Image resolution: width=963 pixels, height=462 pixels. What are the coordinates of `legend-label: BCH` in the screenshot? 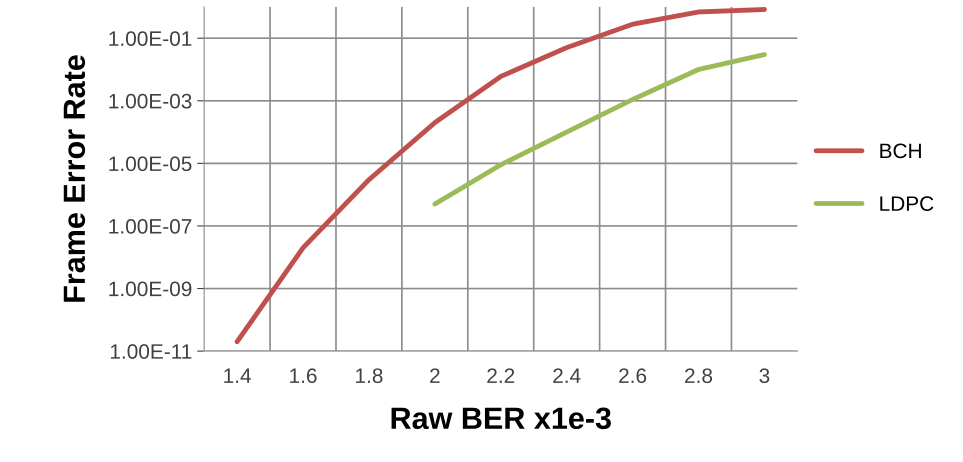 It's located at (900, 150).